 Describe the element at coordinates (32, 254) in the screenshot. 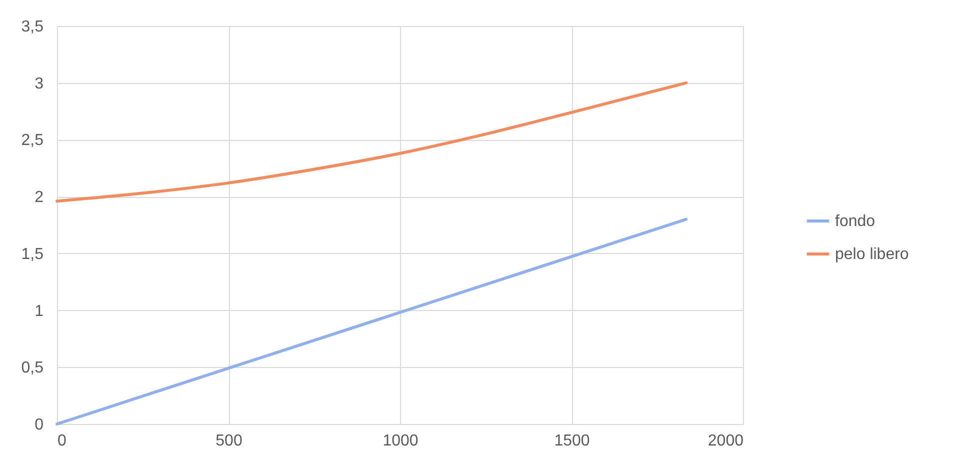

I see `y-tick-label: 1,5` at that location.